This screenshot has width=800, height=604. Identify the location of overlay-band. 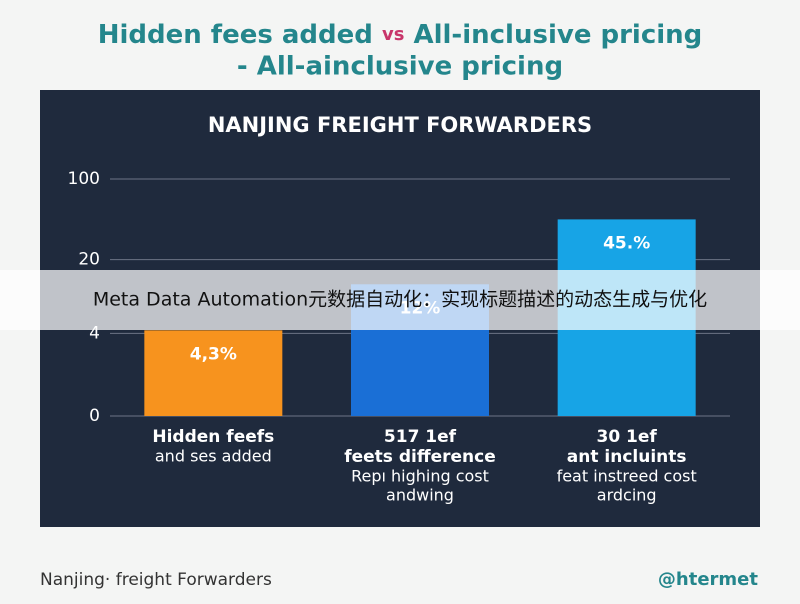
(400, 300).